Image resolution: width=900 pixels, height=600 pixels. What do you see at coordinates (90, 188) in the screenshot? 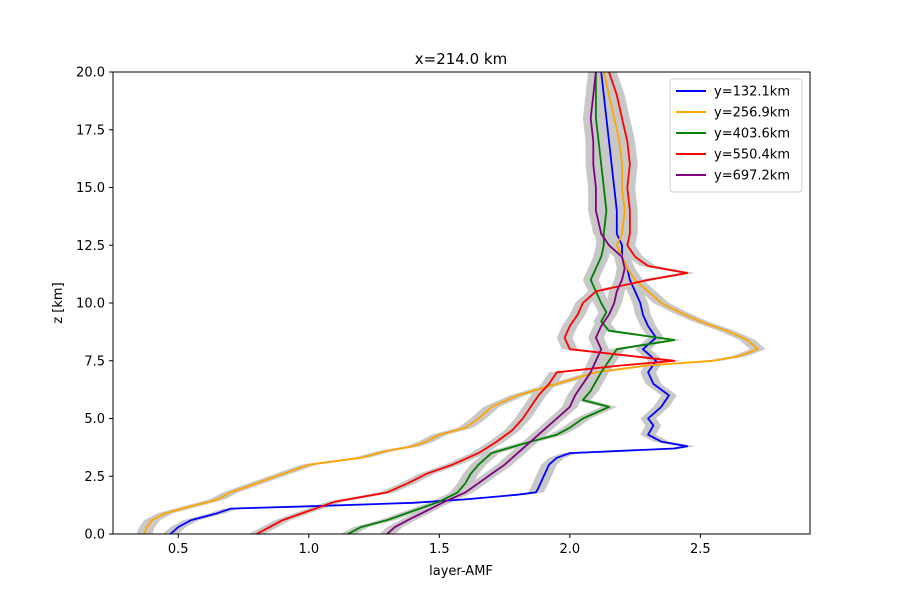
I see `y-tick-label-6: 15.0` at bounding box center [90, 188].